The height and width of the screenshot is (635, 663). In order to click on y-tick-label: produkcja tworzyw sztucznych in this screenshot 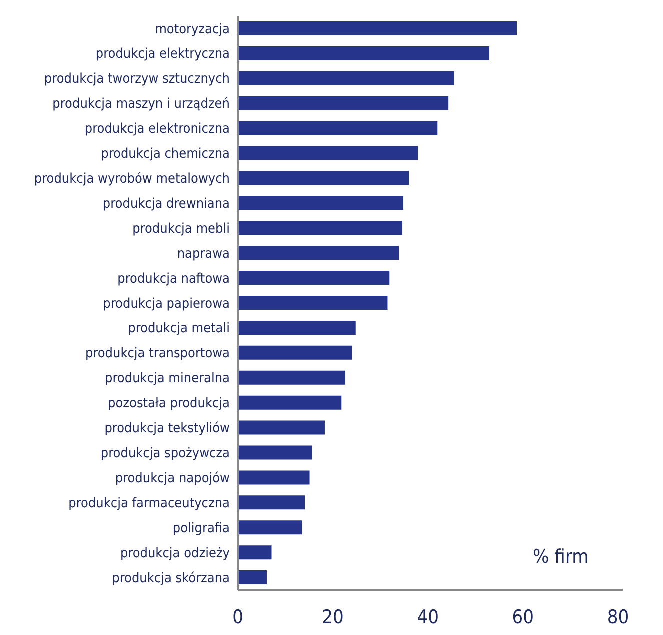, I will do `click(137, 79)`.